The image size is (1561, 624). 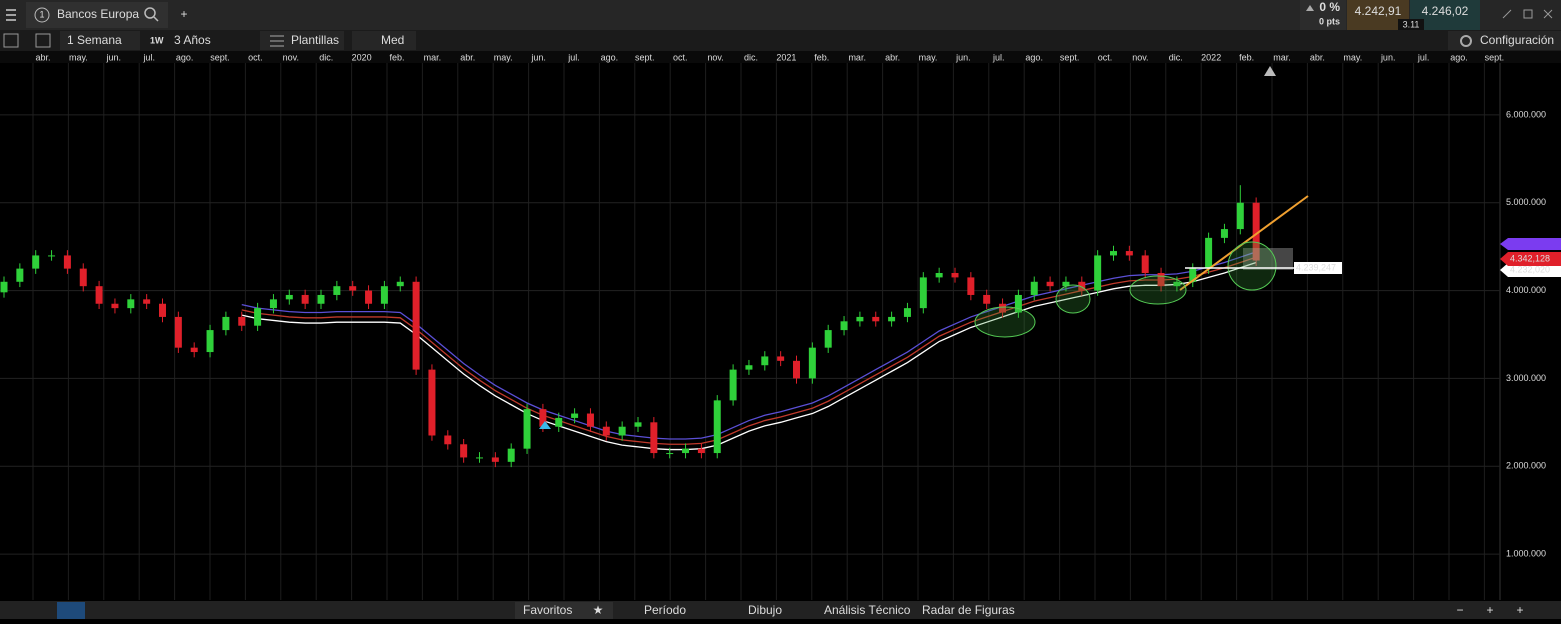 What do you see at coordinates (1517, 40) in the screenshot?
I see `settings: Configuración` at bounding box center [1517, 40].